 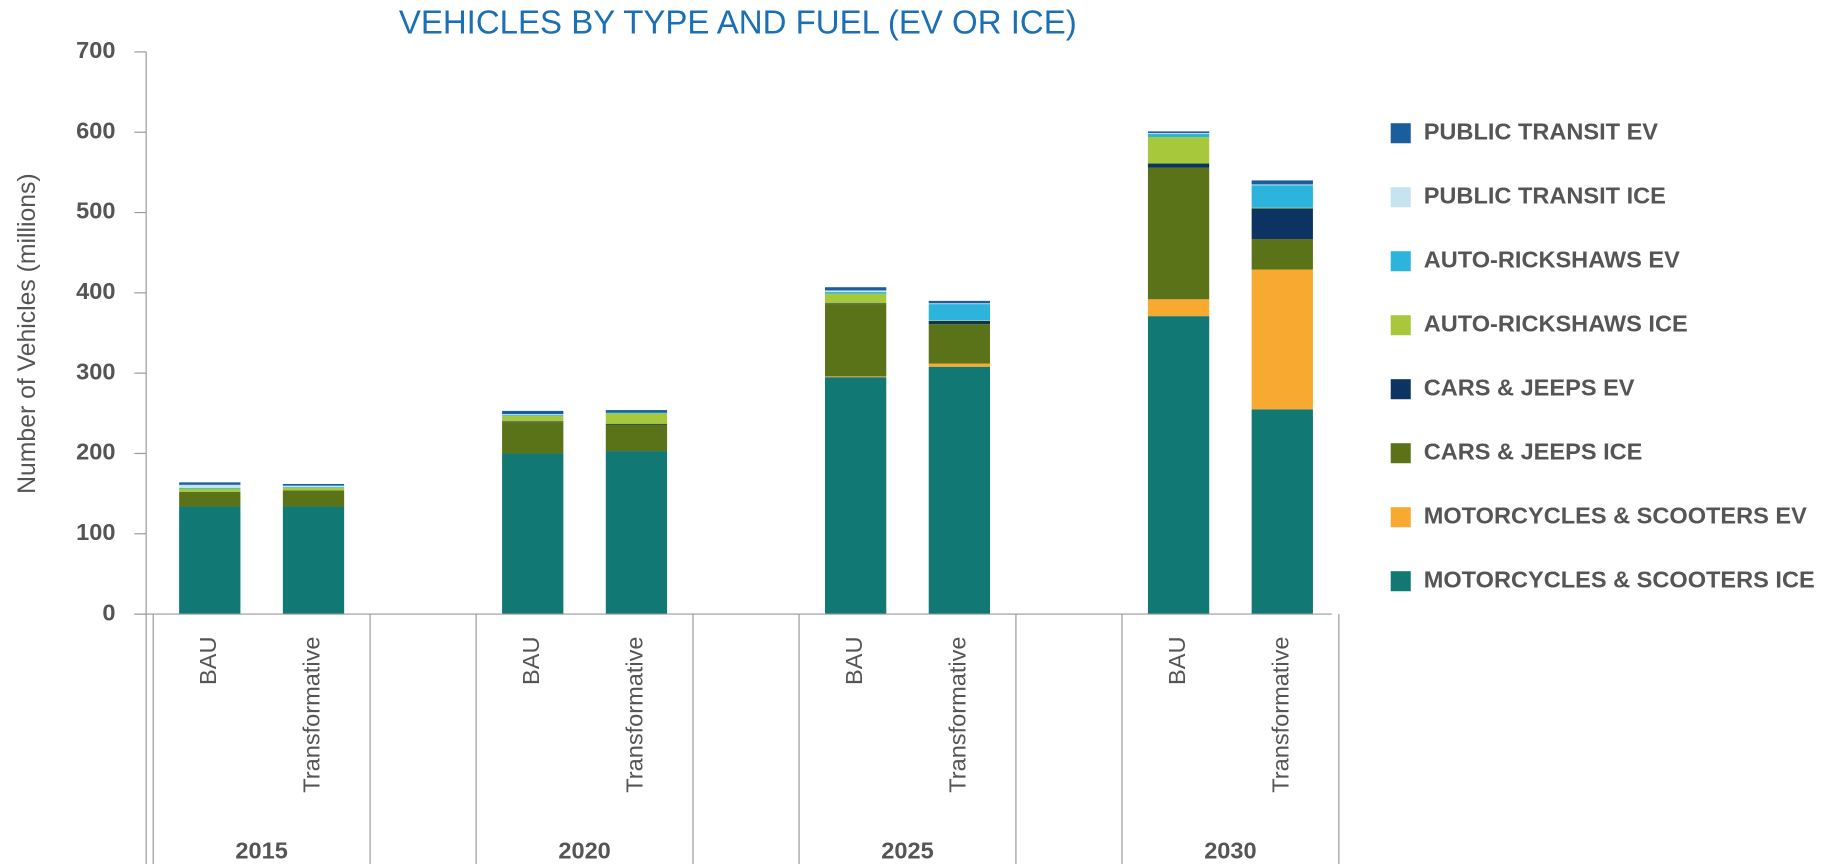 What do you see at coordinates (95, 371) in the screenshot?
I see `y-tick-label: 300` at bounding box center [95, 371].